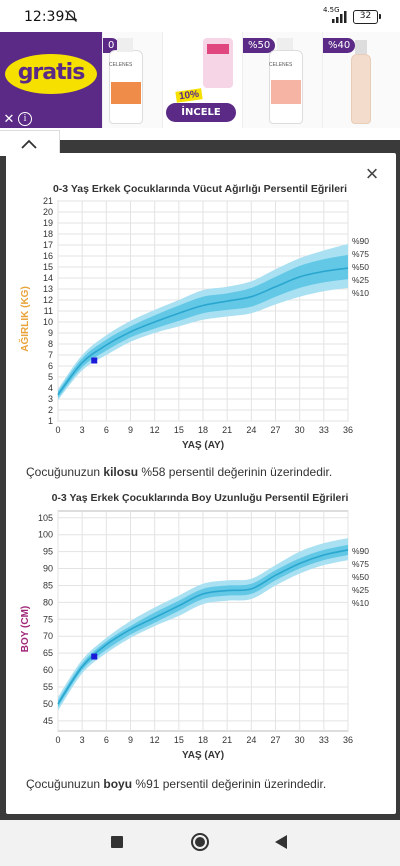  Describe the element at coordinates (50, 388) in the screenshot. I see `y-tick-label: 4` at that location.